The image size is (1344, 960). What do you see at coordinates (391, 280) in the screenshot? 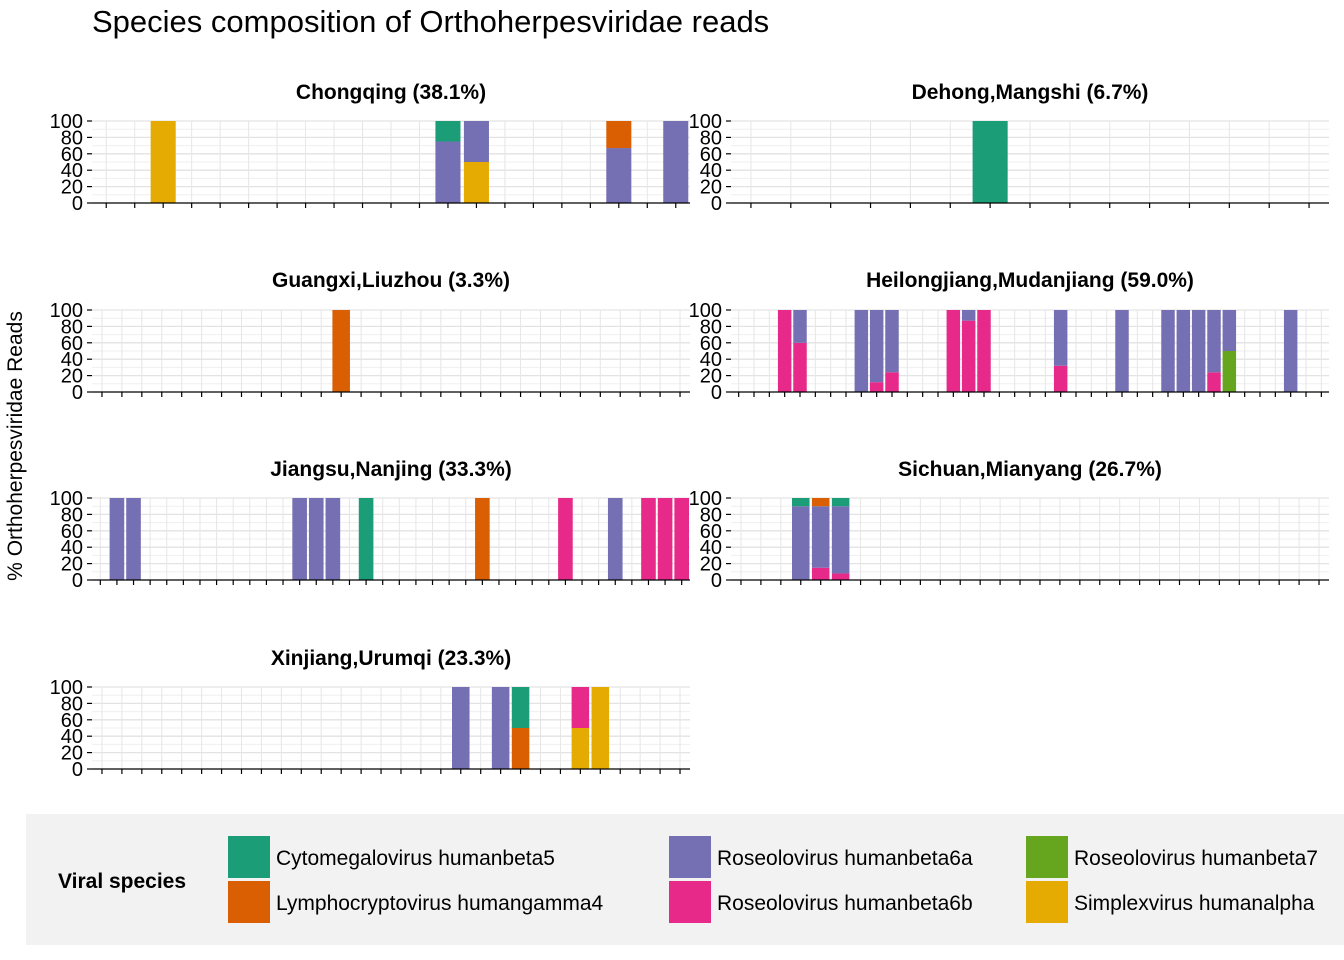
I see `panel-title: Guangxi,Liuzhou (3.3%)` at bounding box center [391, 280].